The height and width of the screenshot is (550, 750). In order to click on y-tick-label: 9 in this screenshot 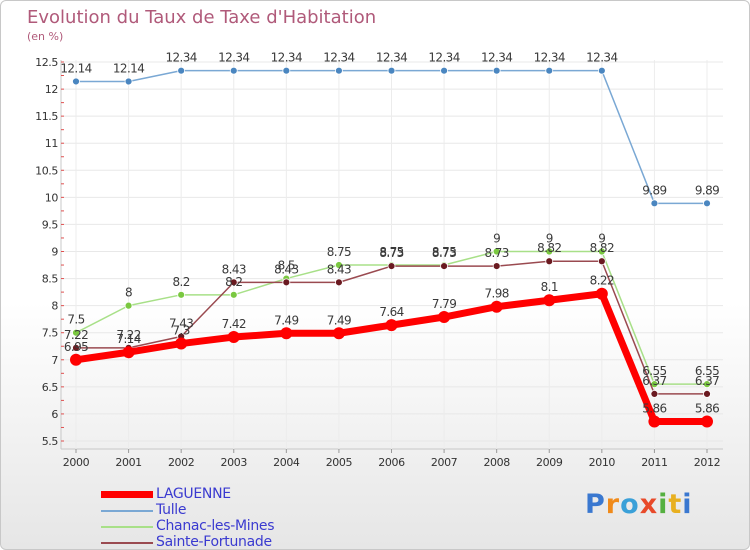, I will do `click(54, 252)`.